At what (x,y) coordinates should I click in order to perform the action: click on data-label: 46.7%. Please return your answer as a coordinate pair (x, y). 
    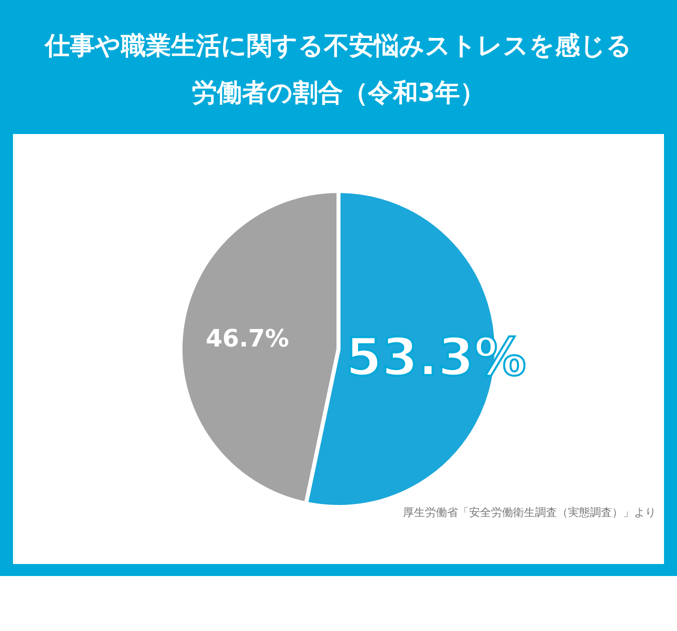
    Looking at the image, I should click on (247, 338).